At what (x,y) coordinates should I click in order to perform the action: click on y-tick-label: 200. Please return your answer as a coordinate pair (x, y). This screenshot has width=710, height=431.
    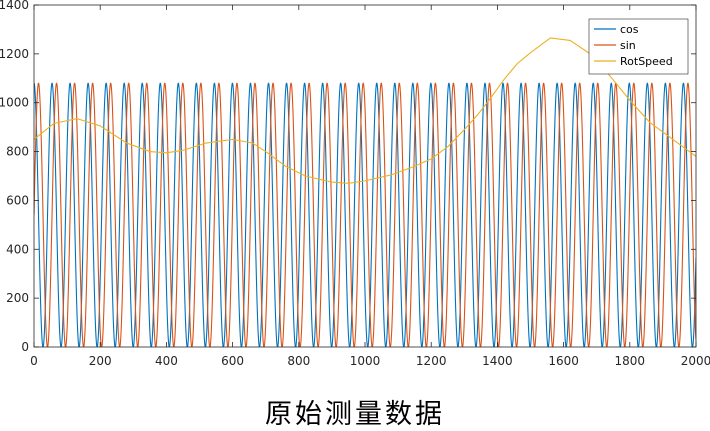
    Looking at the image, I should click on (17, 298).